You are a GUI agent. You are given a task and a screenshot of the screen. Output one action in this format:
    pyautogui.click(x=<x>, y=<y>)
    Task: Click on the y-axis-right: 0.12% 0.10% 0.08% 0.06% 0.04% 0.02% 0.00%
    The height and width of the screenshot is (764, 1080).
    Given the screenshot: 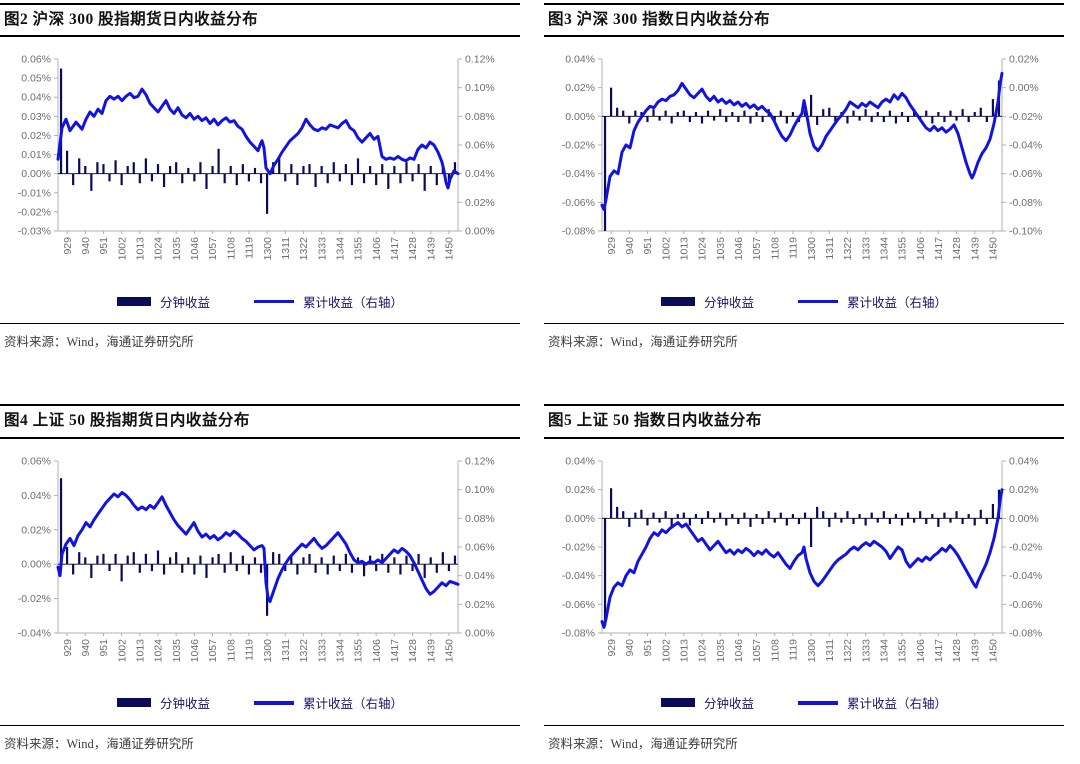 What is the action you would take?
    pyautogui.click(x=476, y=547)
    